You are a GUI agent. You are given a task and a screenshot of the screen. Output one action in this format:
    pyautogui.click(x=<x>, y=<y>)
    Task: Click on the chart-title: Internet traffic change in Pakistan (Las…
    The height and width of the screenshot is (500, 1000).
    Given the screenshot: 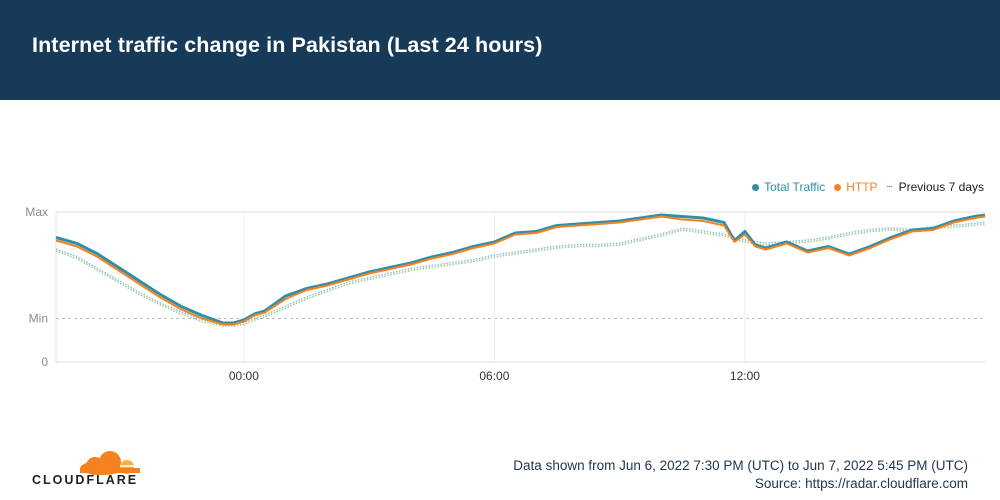 What is the action you would take?
    pyautogui.click(x=287, y=45)
    